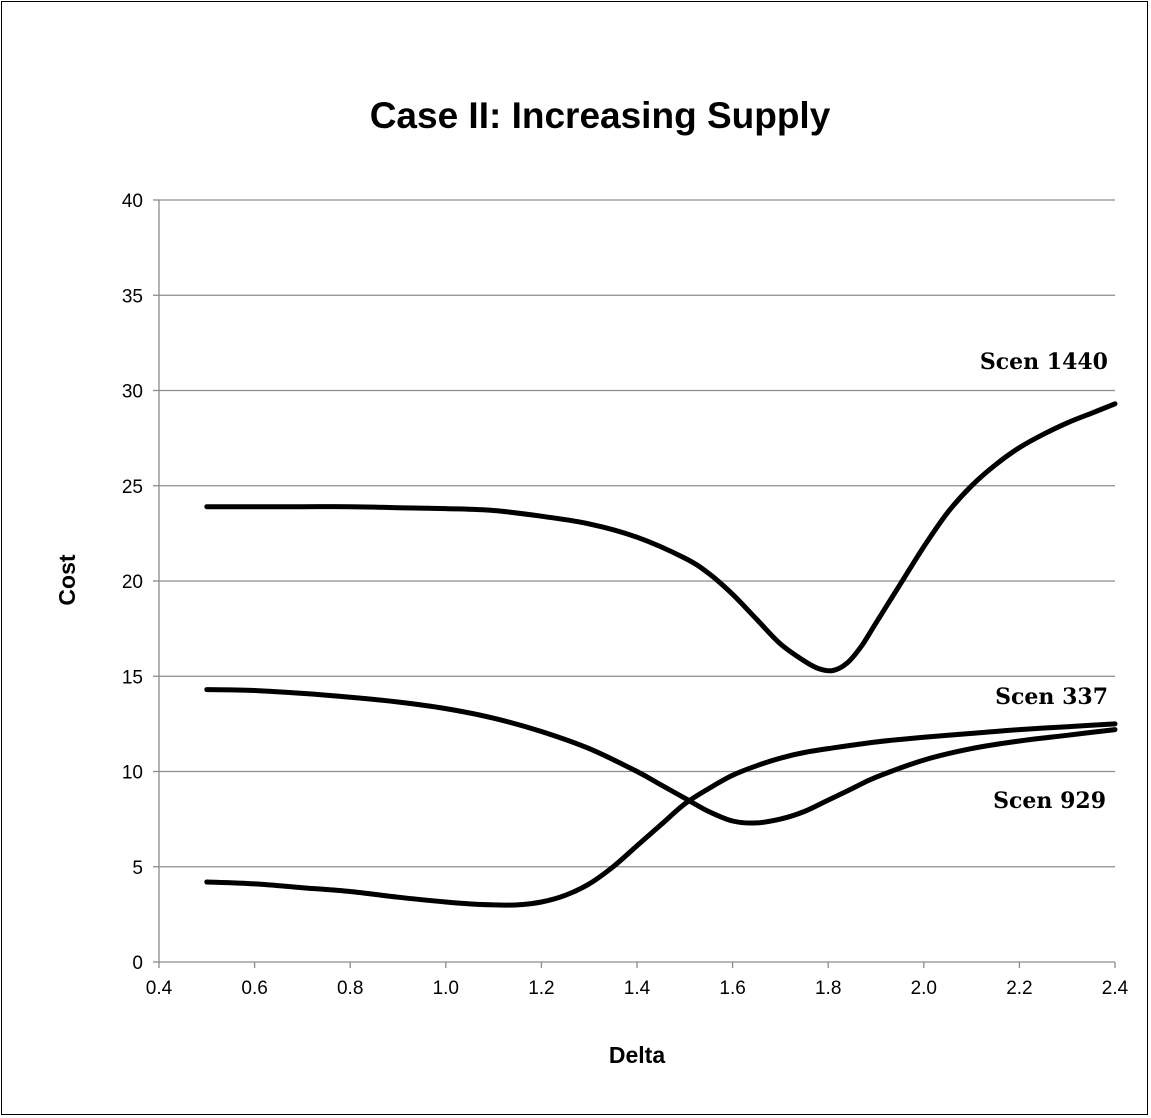 Image resolution: width=1151 pixels, height=1118 pixels. I want to click on x-tick-label: 0.6, so click(254, 988).